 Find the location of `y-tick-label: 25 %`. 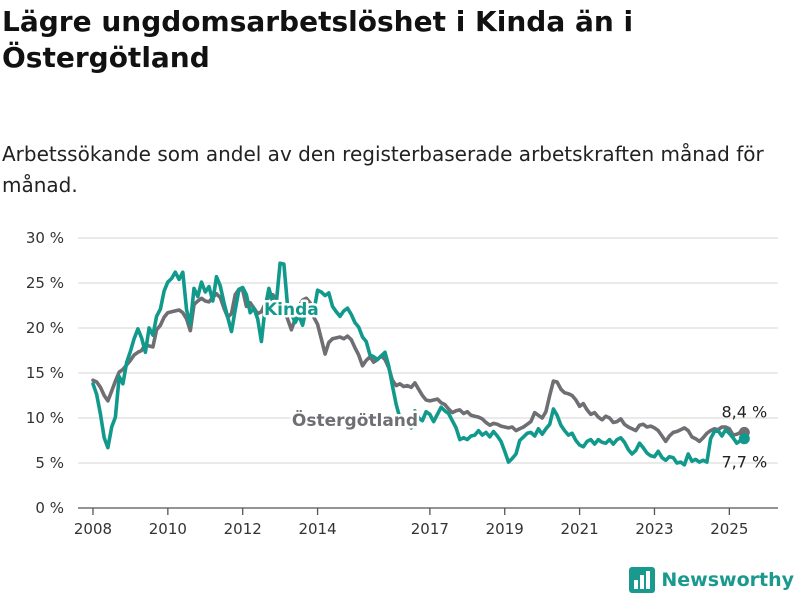

y-tick-label: 25 % is located at coordinates (45, 283).